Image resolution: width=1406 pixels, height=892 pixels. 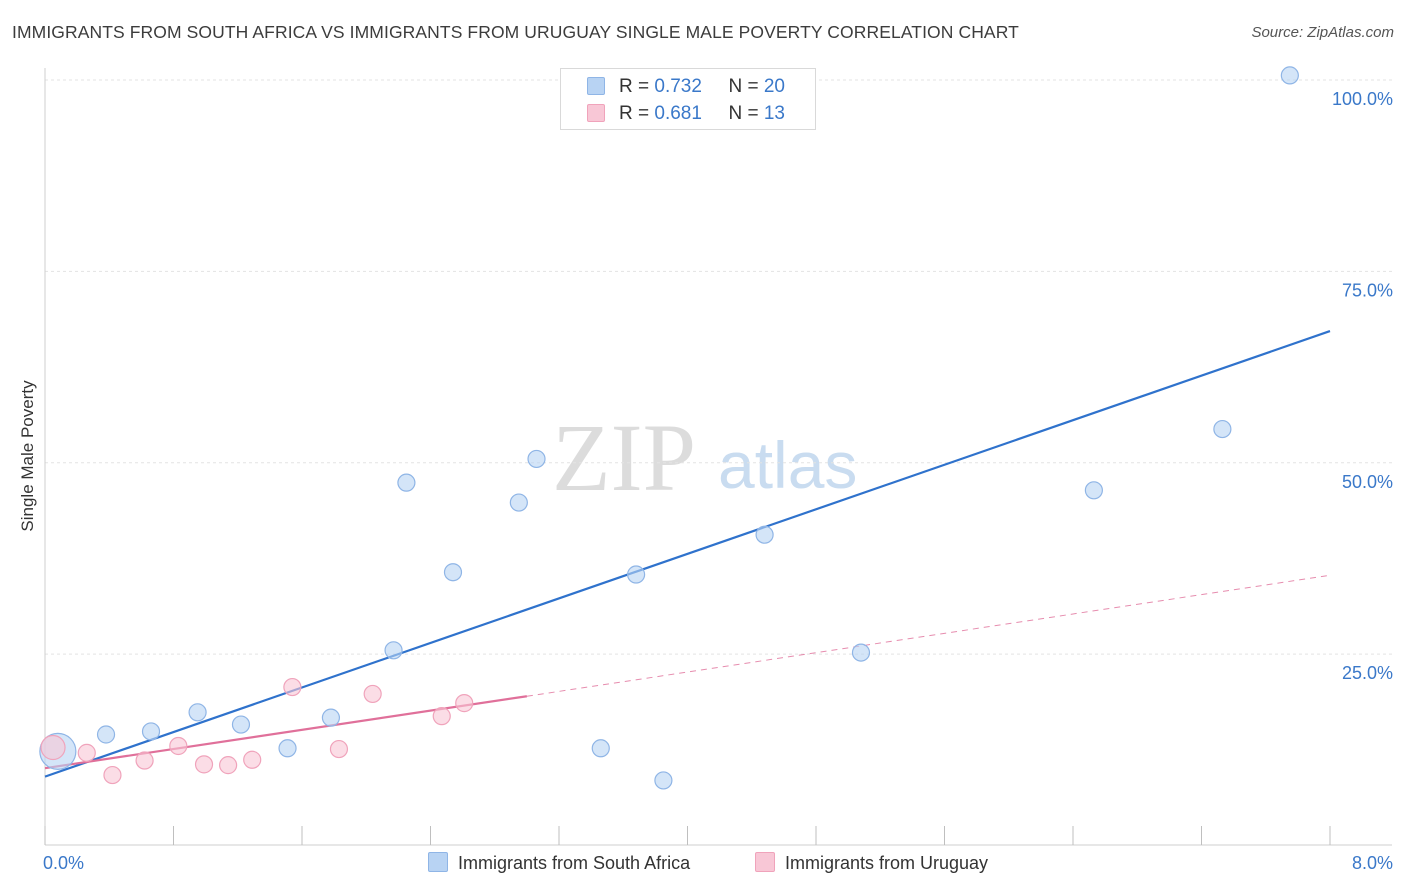 I want to click on legend-label: Immigrants from Uruguay, so click(x=887, y=863).